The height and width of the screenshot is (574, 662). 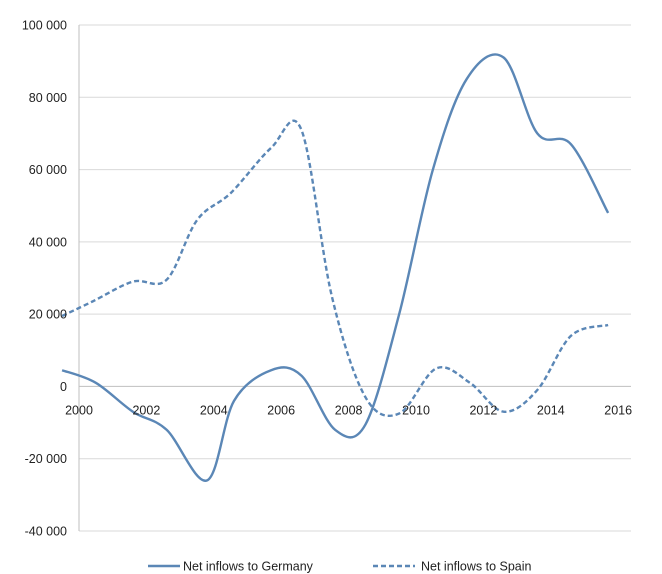 What do you see at coordinates (46, 459) in the screenshot?
I see `y-tick-label: -20 000` at bounding box center [46, 459].